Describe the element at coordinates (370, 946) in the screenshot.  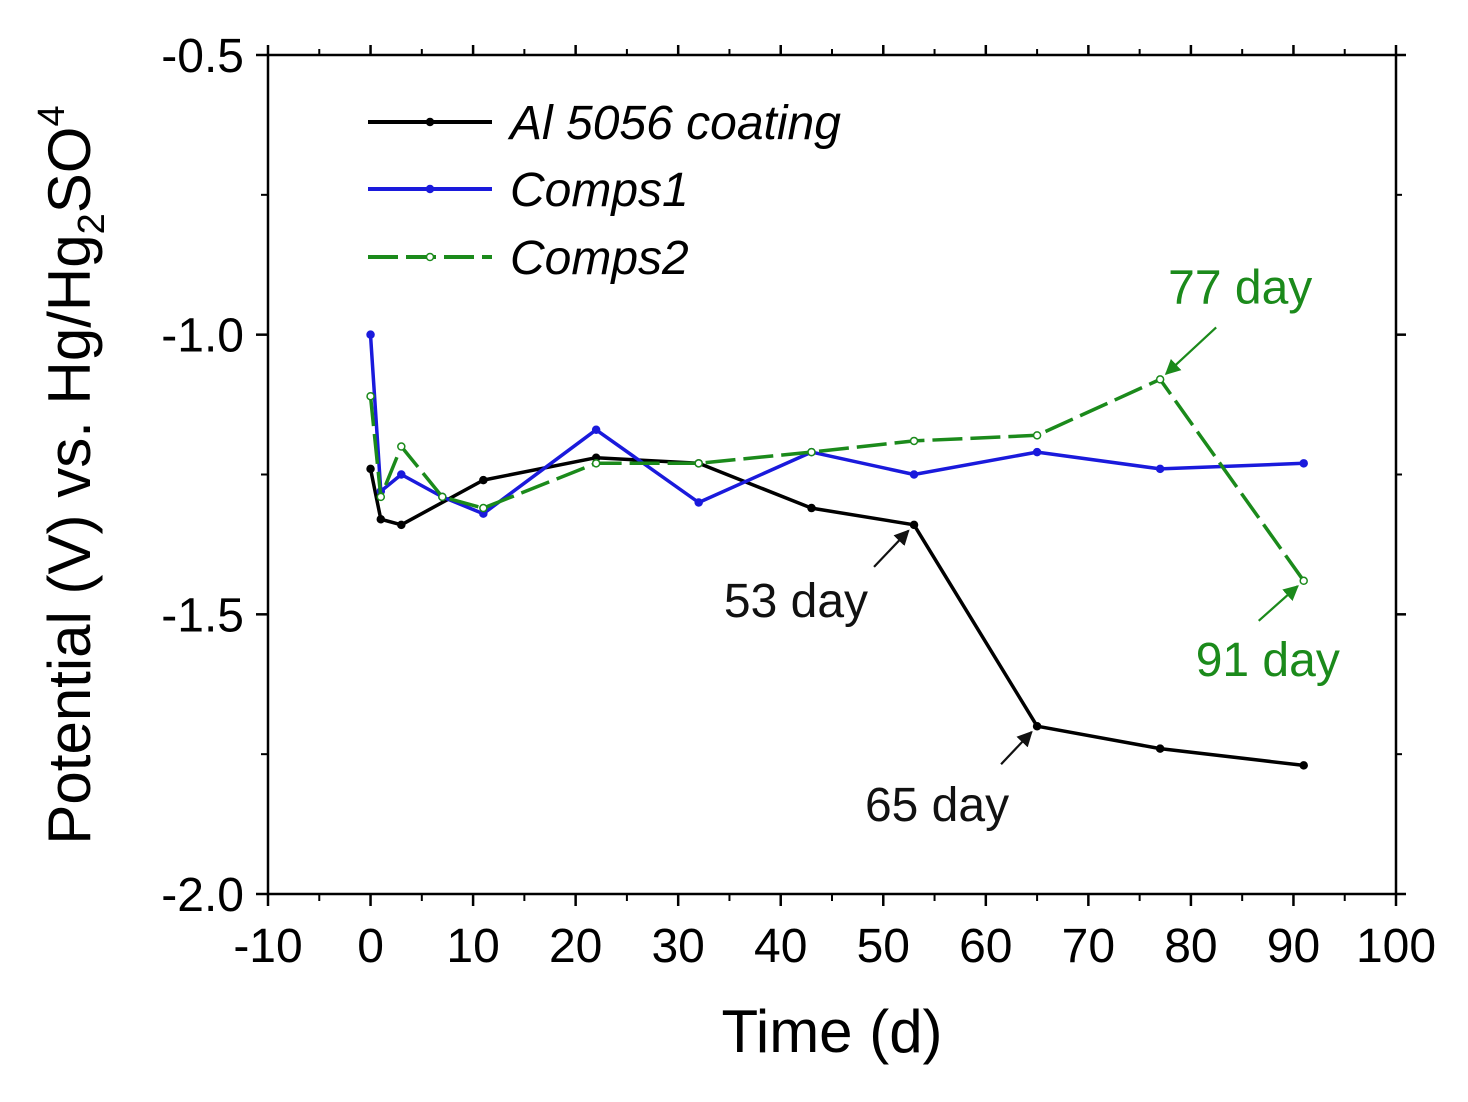
I see `x-tick-label: 0` at that location.